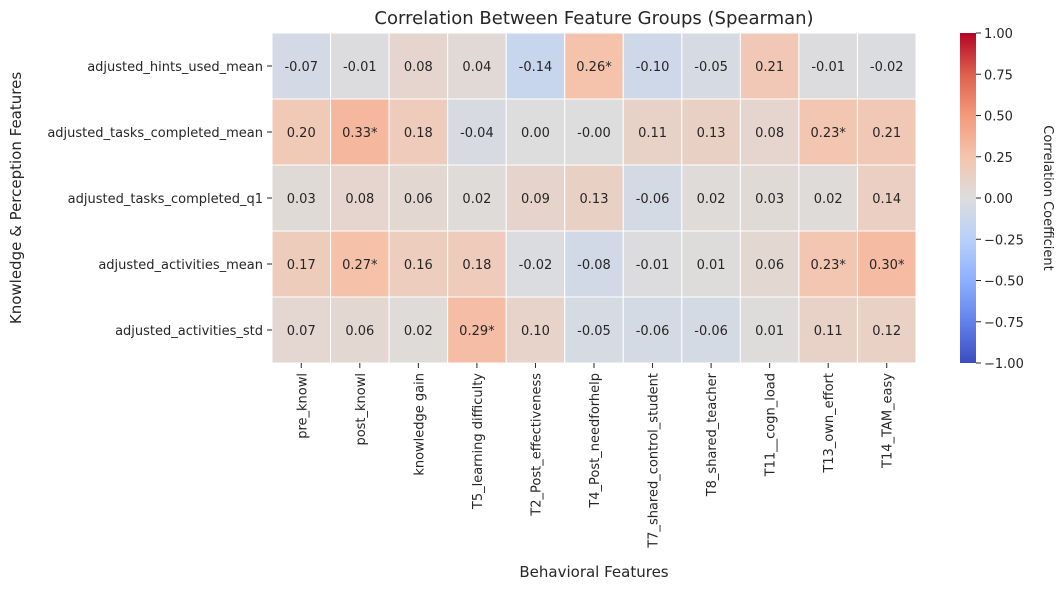 This screenshot has height=590, width=1057. What do you see at coordinates (1004, 240) in the screenshot?
I see `colorbar-tick-label: −0.25` at bounding box center [1004, 240].